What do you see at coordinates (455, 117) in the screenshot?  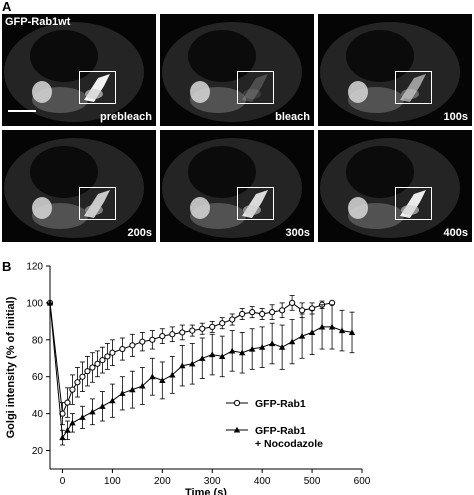 I see `frame-label: 100s` at bounding box center [455, 117].